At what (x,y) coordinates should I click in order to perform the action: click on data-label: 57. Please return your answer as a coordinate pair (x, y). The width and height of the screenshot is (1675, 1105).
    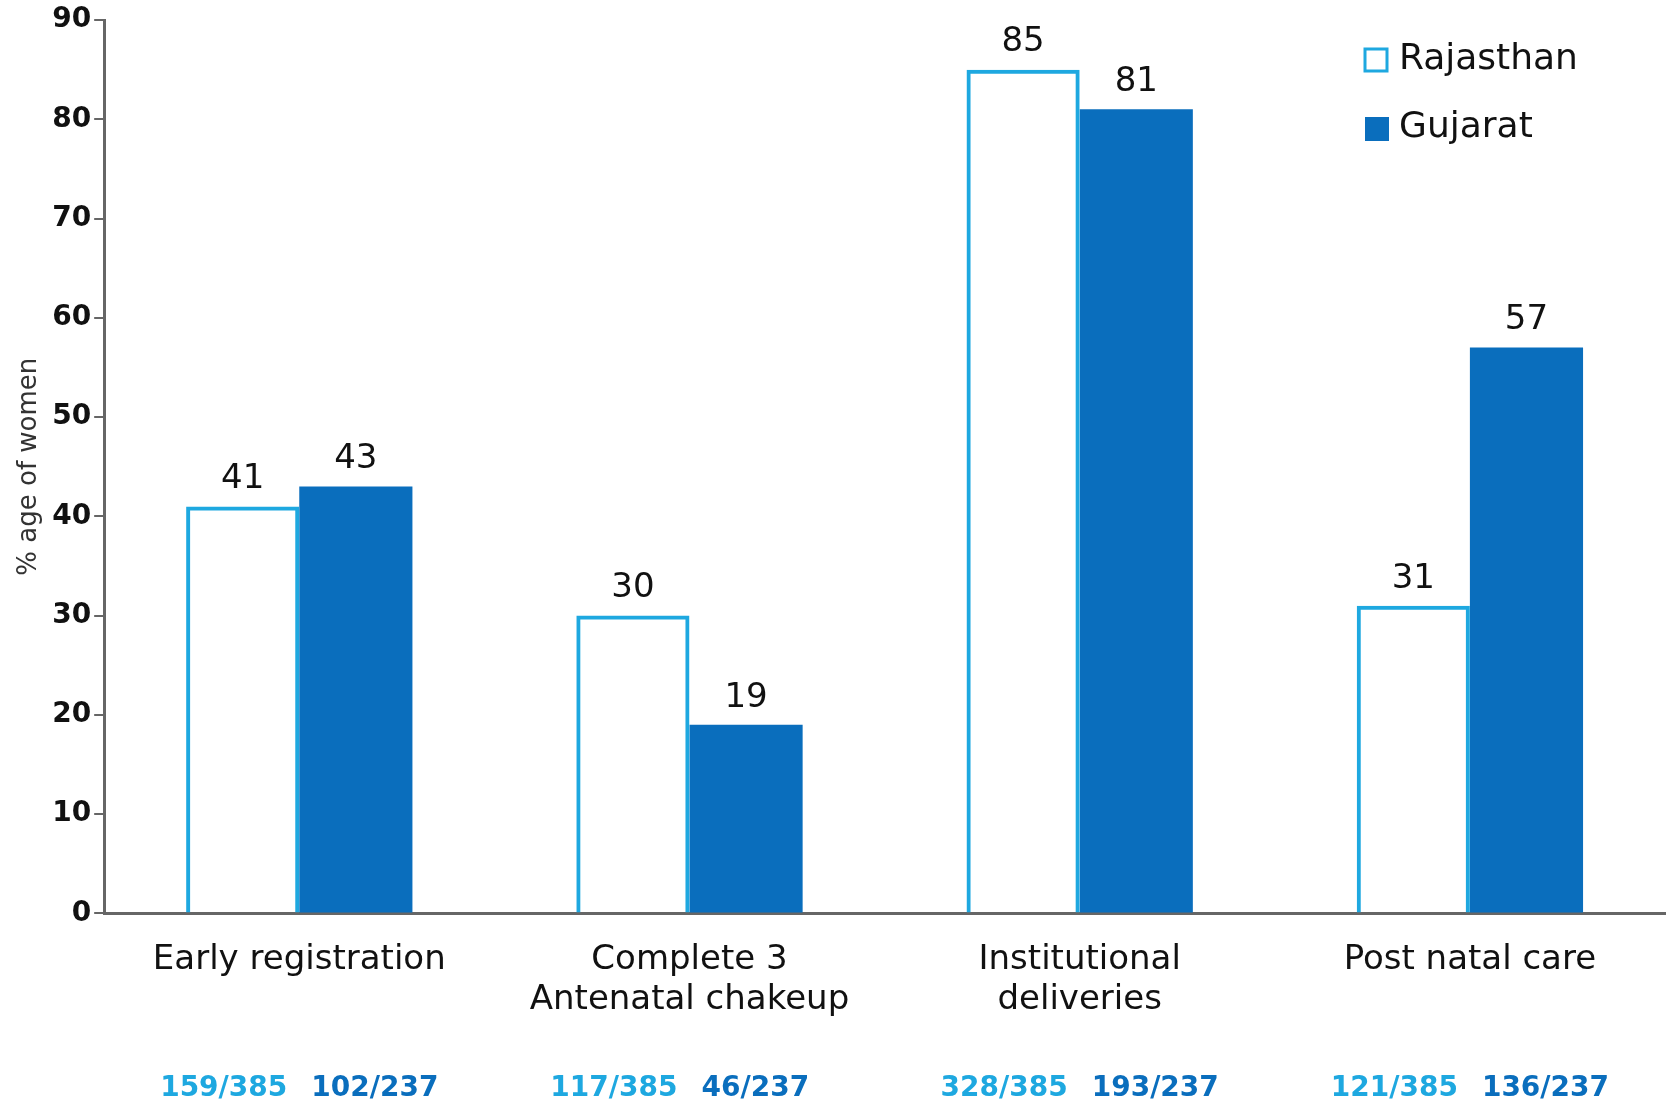
    Looking at the image, I should click on (1526, 317).